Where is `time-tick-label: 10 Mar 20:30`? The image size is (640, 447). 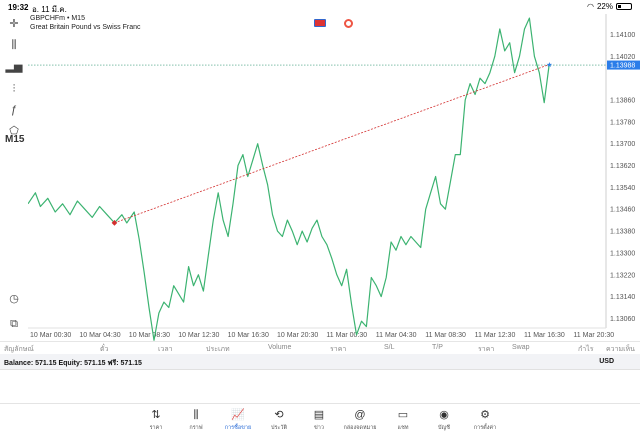
time-tick-label: 10 Mar 20:30 is located at coordinates (297, 335).